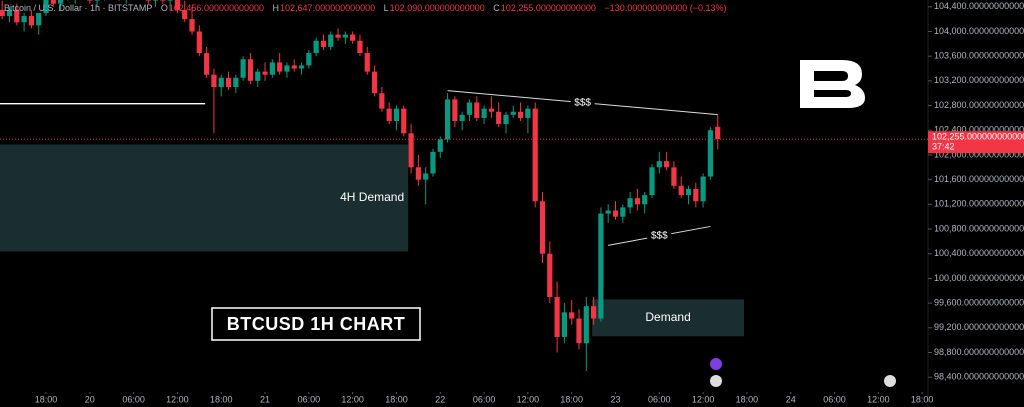 This screenshot has height=407, width=1024. I want to click on y-tick-label: 100,800.000000000000, so click(979, 228).